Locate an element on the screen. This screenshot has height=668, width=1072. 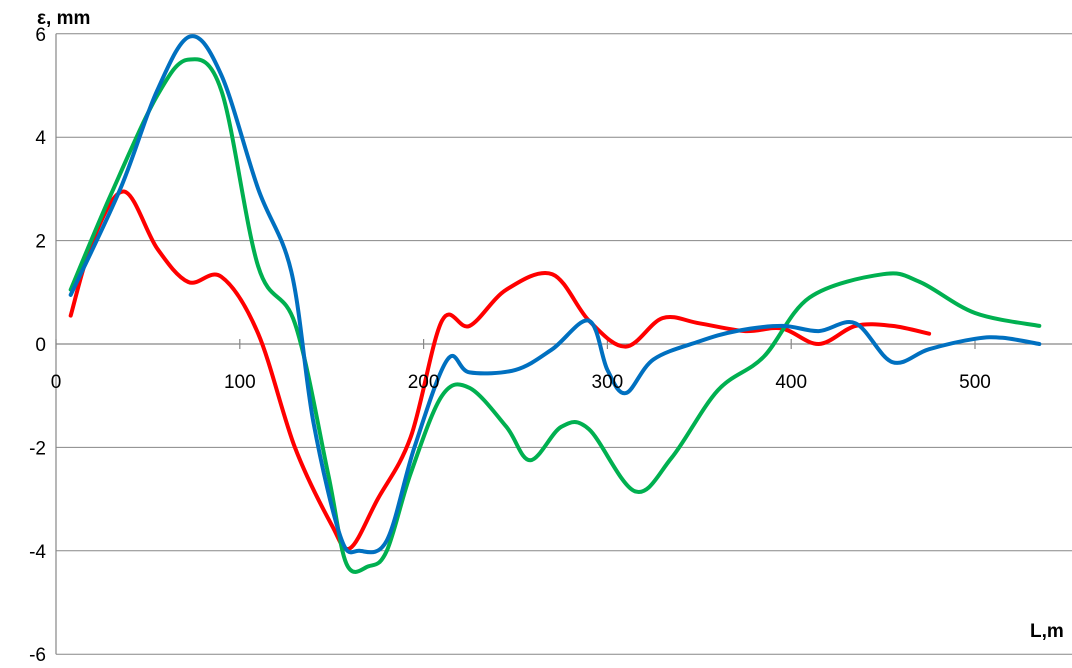
y-tick-label: -2 is located at coordinates (37, 448).